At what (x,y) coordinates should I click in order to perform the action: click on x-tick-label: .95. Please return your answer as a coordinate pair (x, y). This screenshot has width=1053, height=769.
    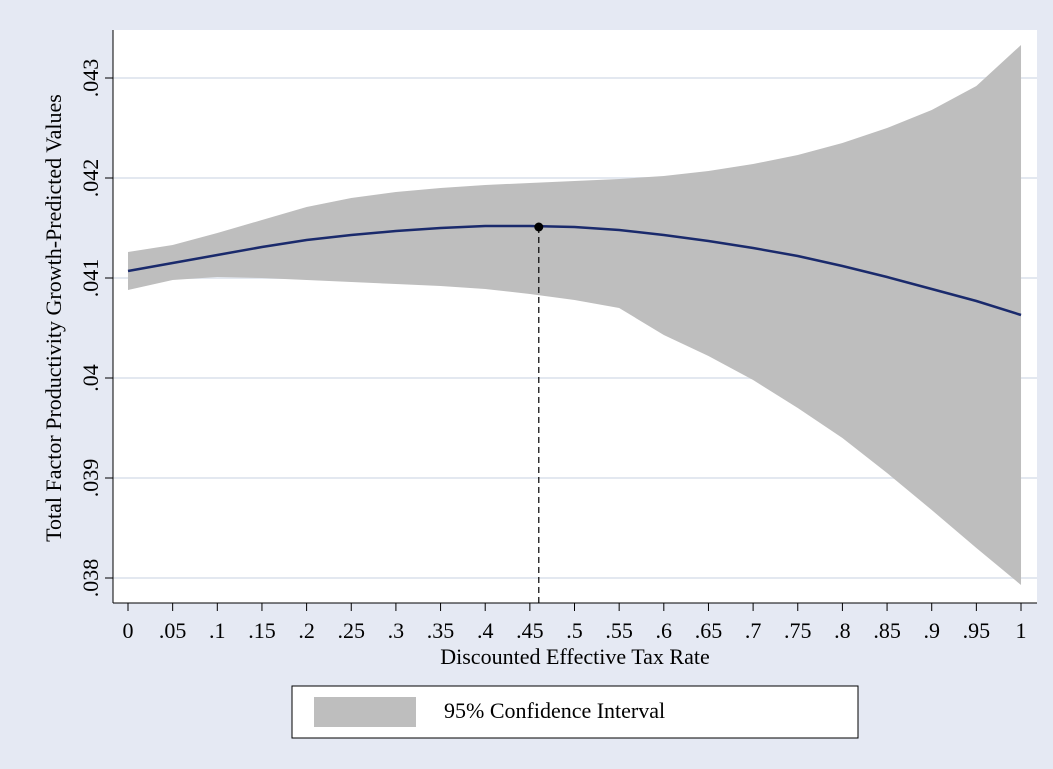
    Looking at the image, I should click on (977, 630).